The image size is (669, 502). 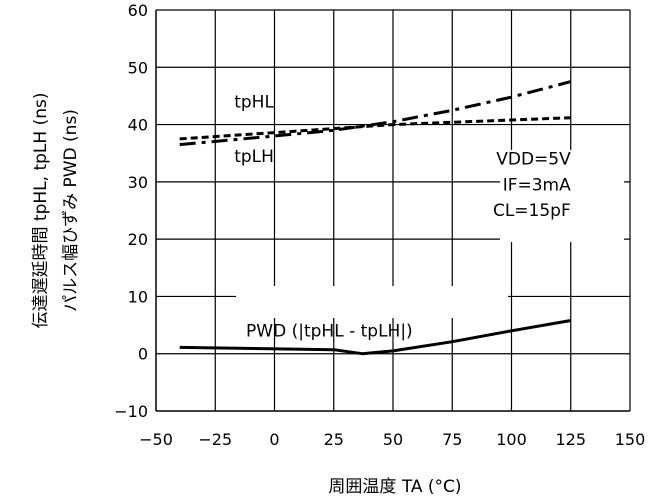 I want to click on x-tick-label: 25, so click(x=334, y=439).